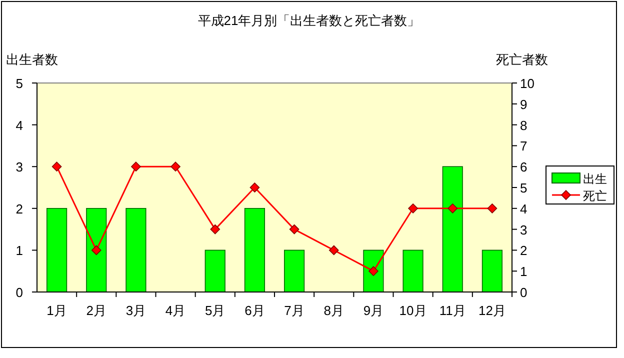  I want to click on x-tick-label: 3月, so click(136, 310).